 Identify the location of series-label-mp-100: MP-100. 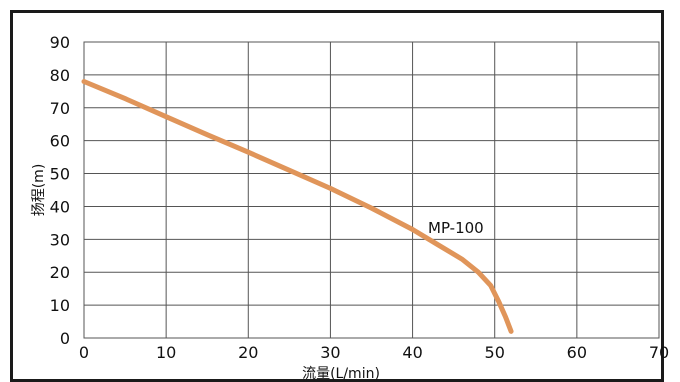
(456, 228).